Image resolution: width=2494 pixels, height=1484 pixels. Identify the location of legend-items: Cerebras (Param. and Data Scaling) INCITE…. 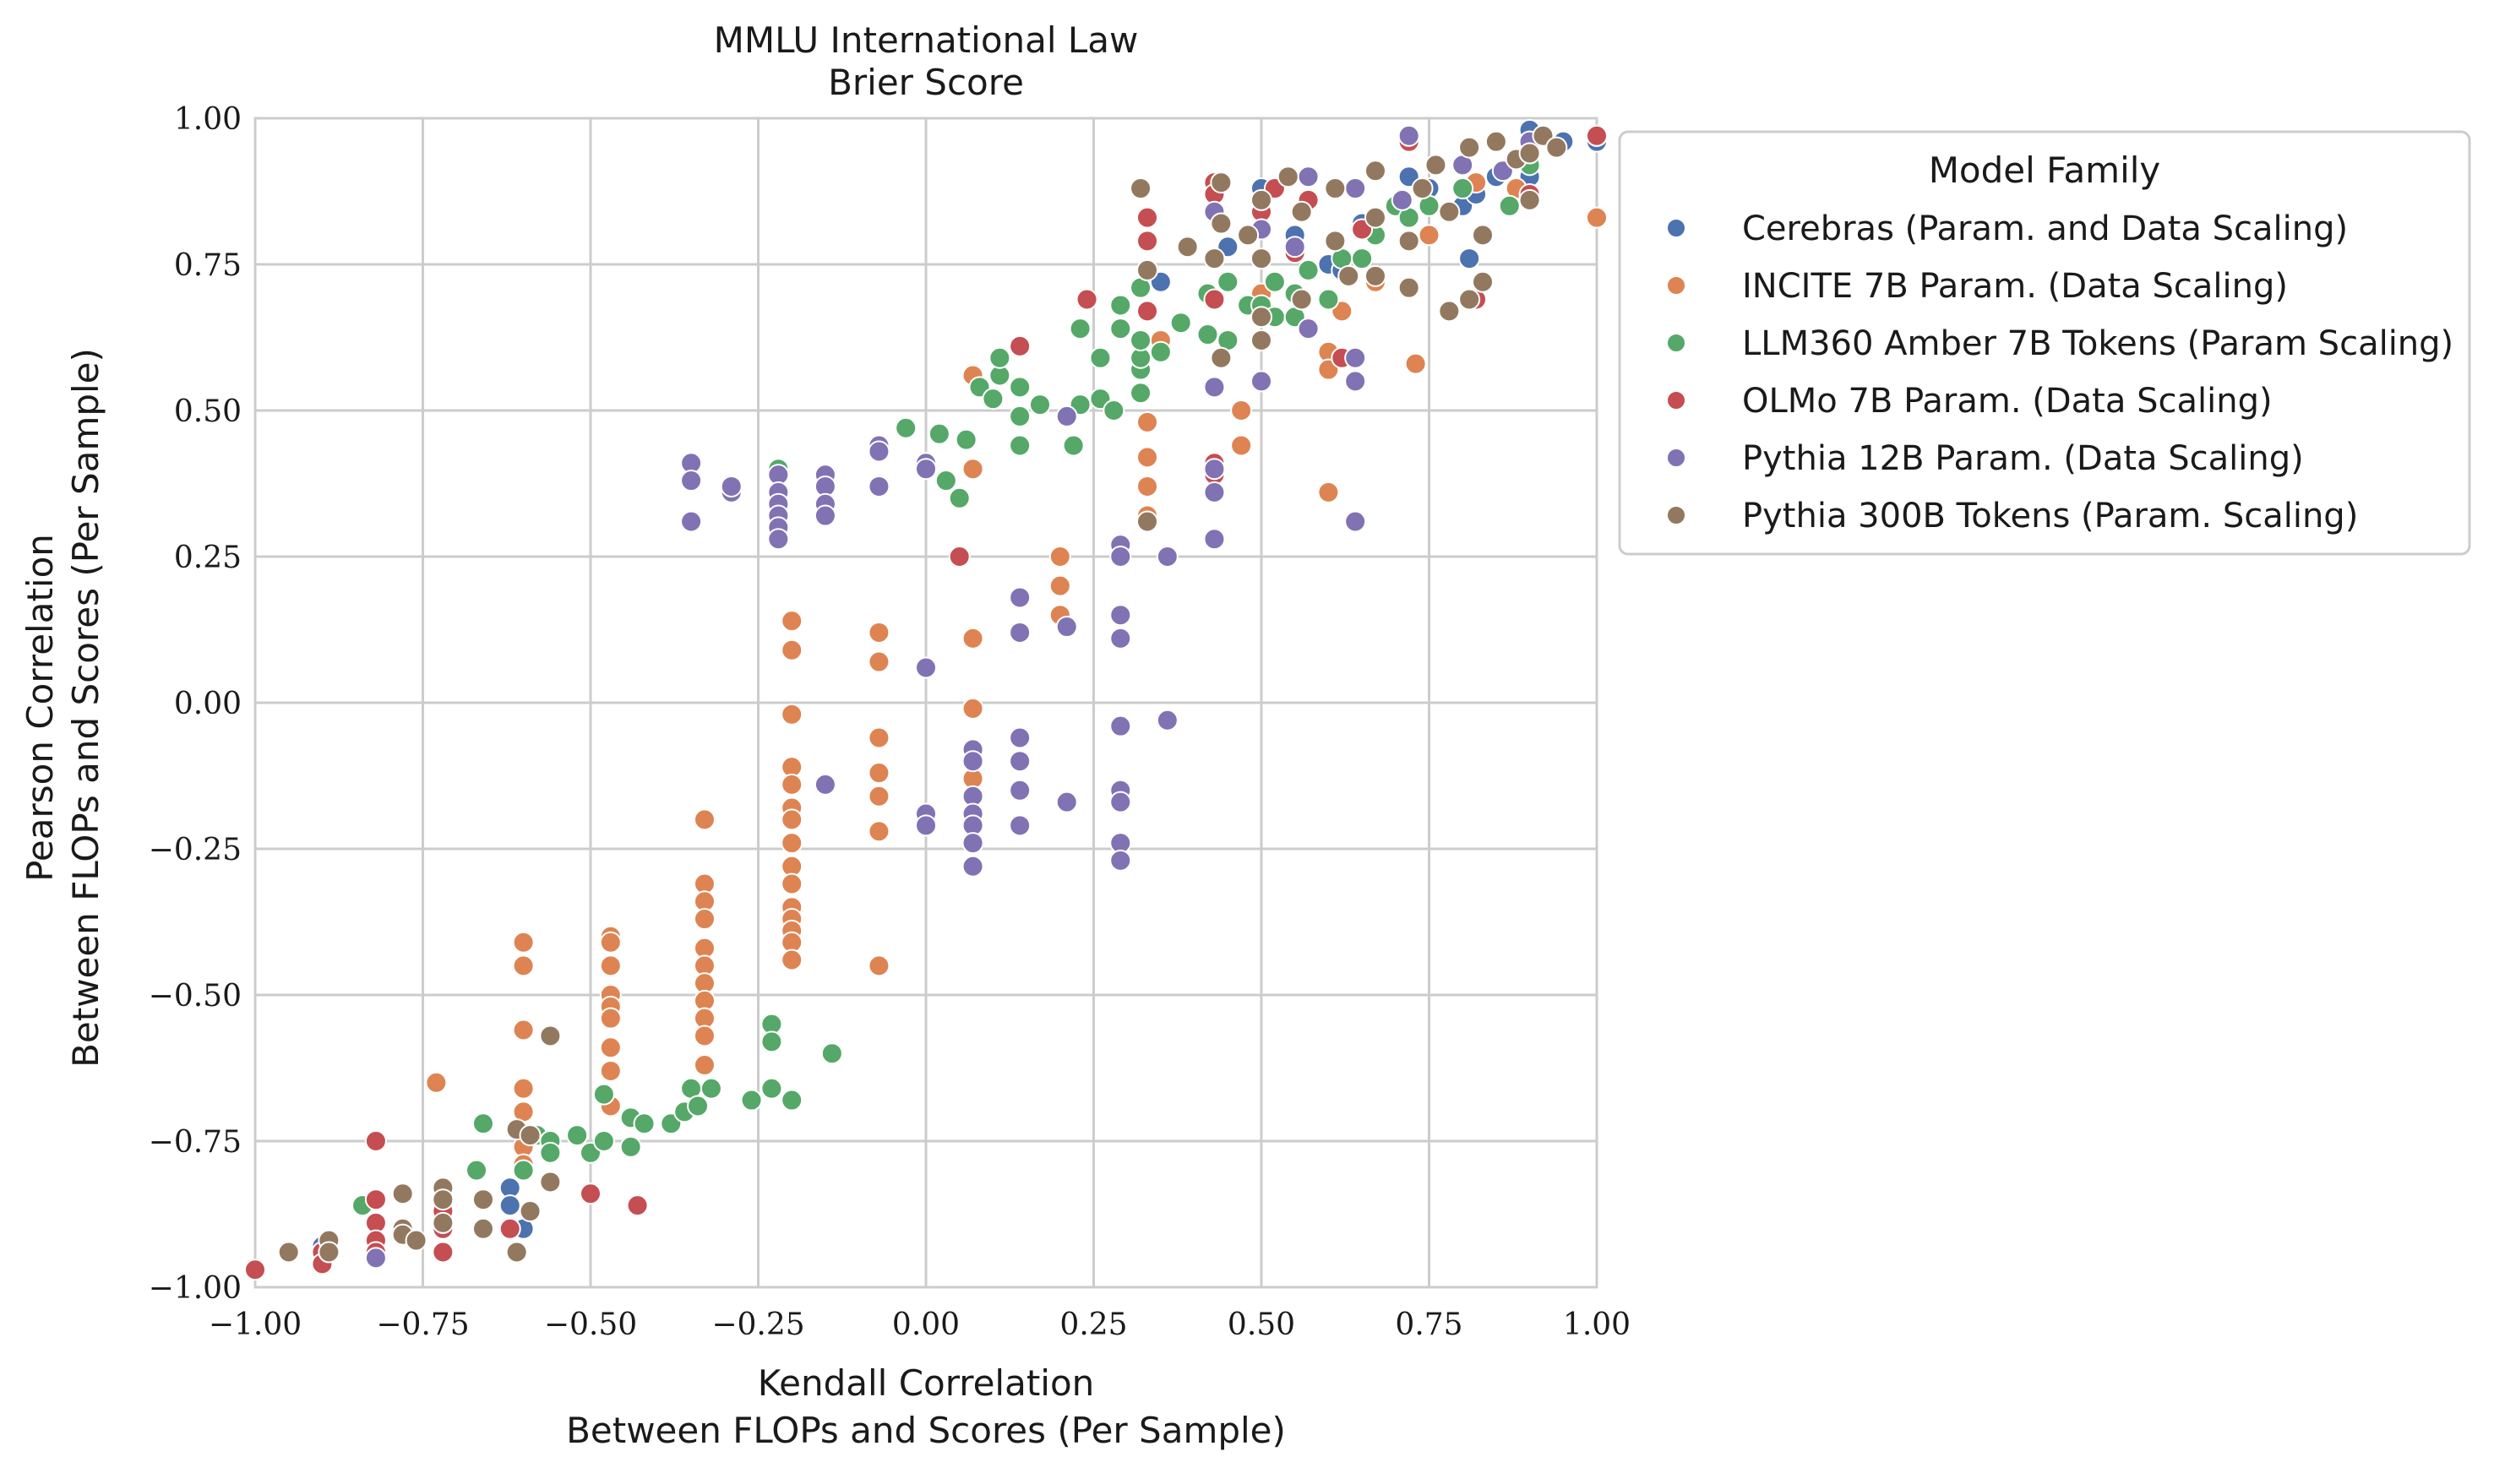
(2059, 372).